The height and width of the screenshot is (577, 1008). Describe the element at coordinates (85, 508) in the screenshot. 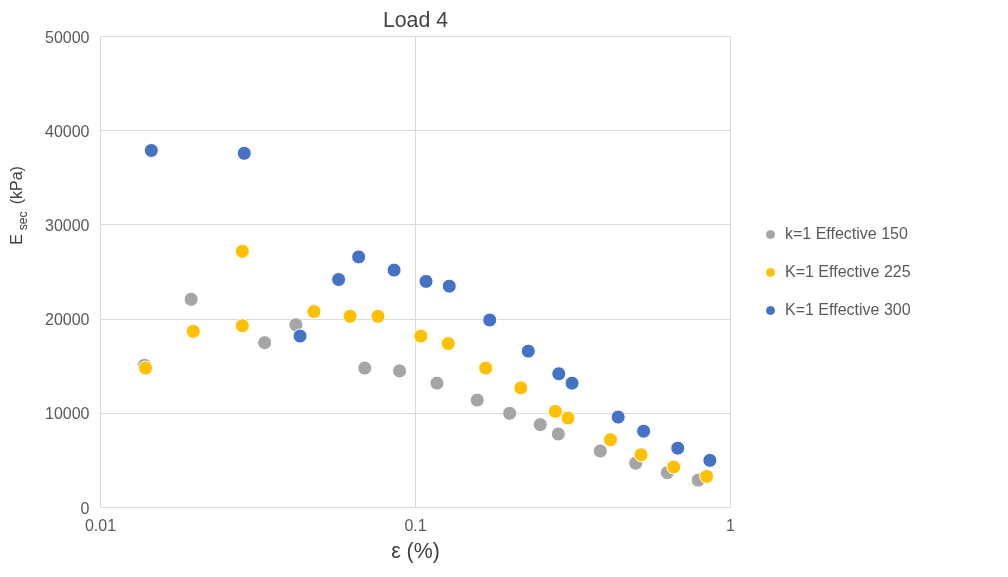

I see `y-tick-label: 0` at that location.